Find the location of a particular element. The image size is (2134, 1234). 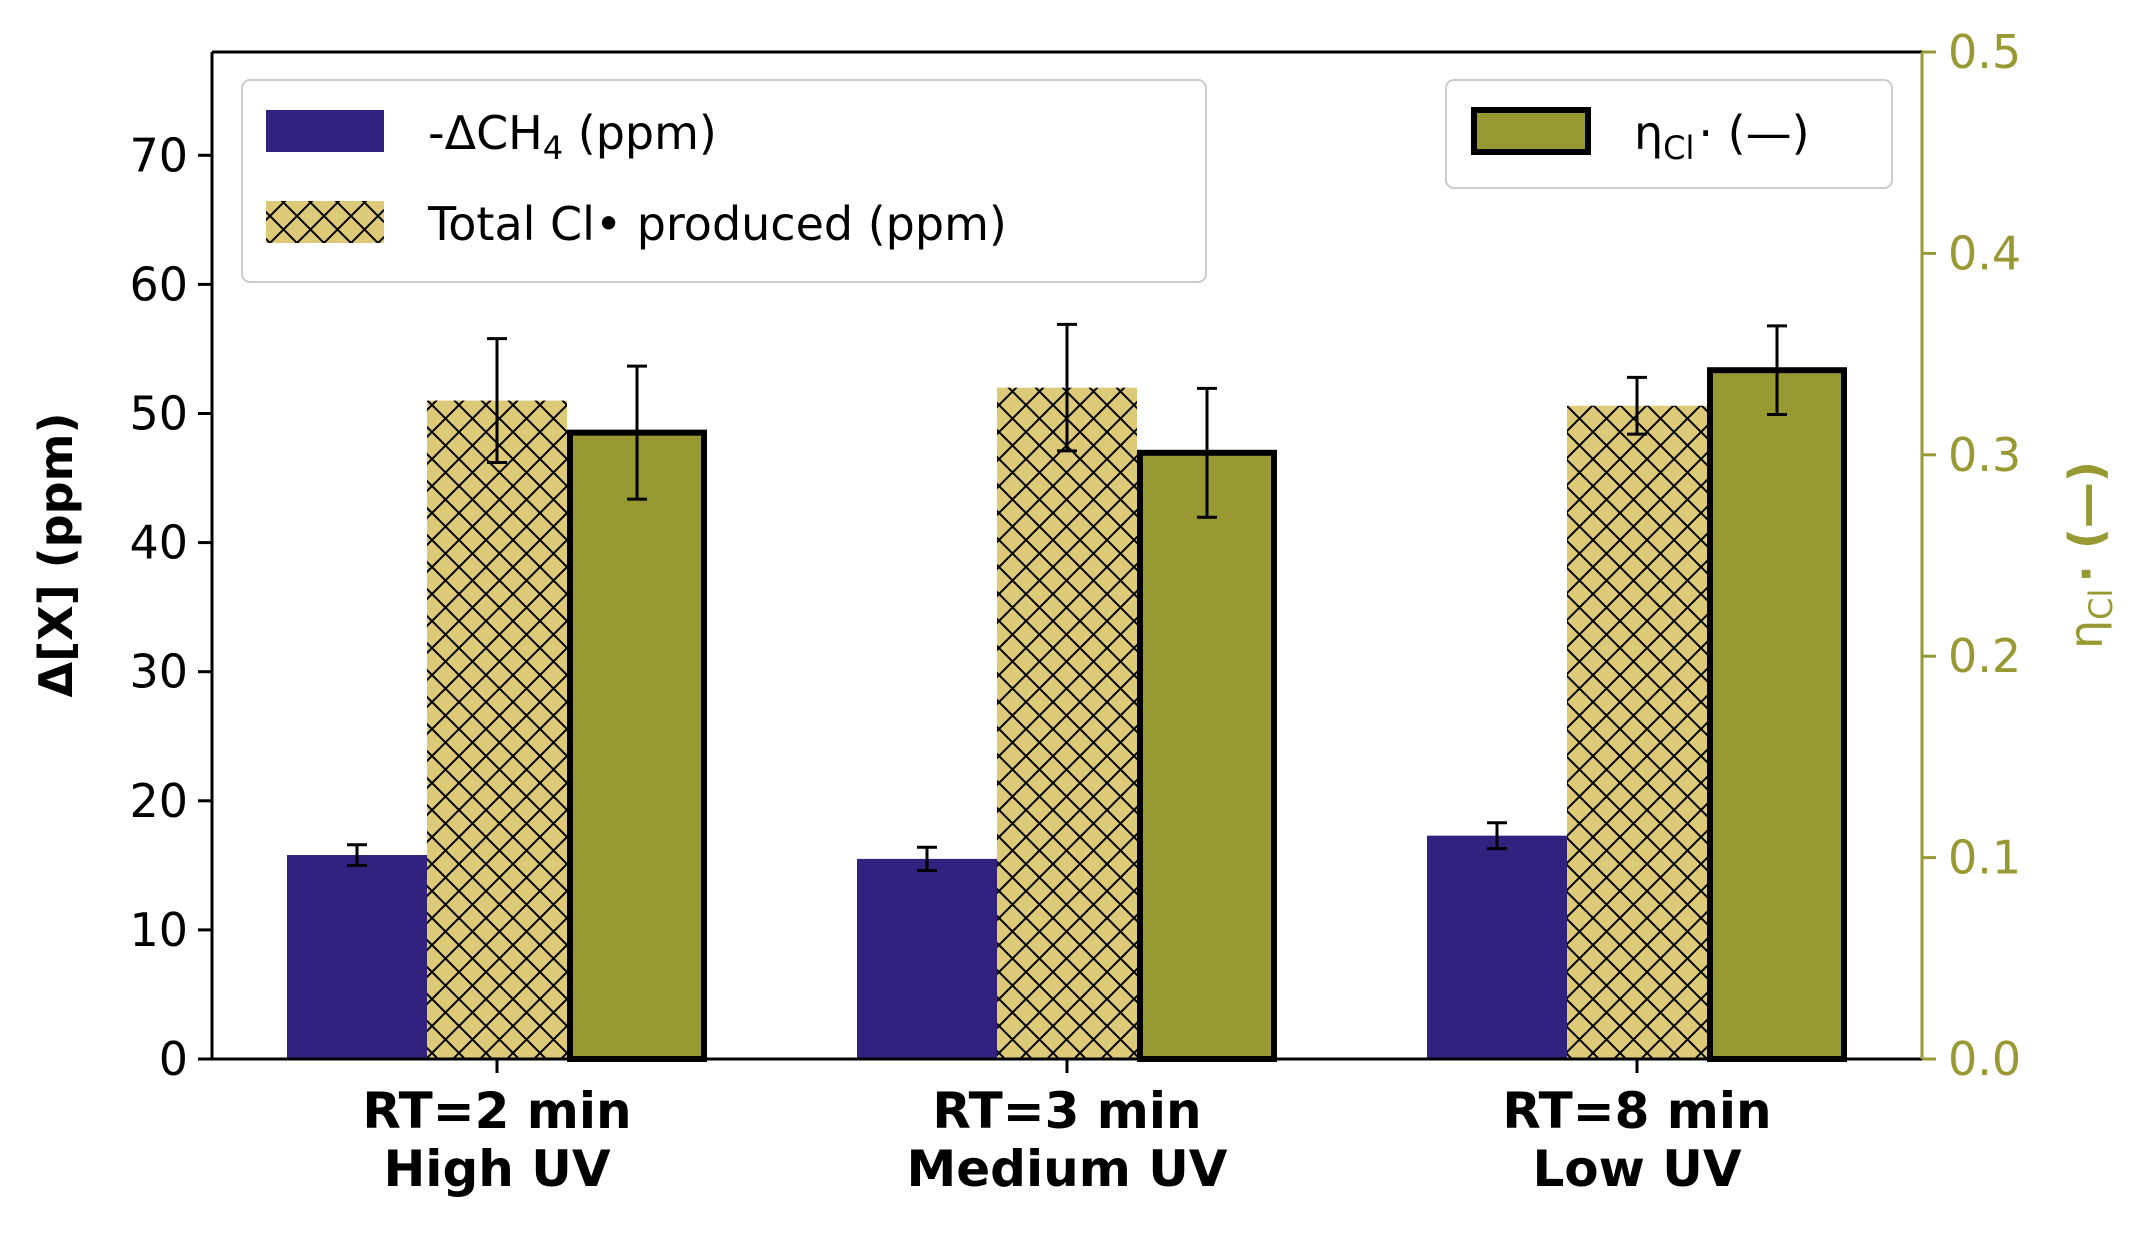

right-y-axis-label-sub: Cl is located at coordinates (2101, 604).